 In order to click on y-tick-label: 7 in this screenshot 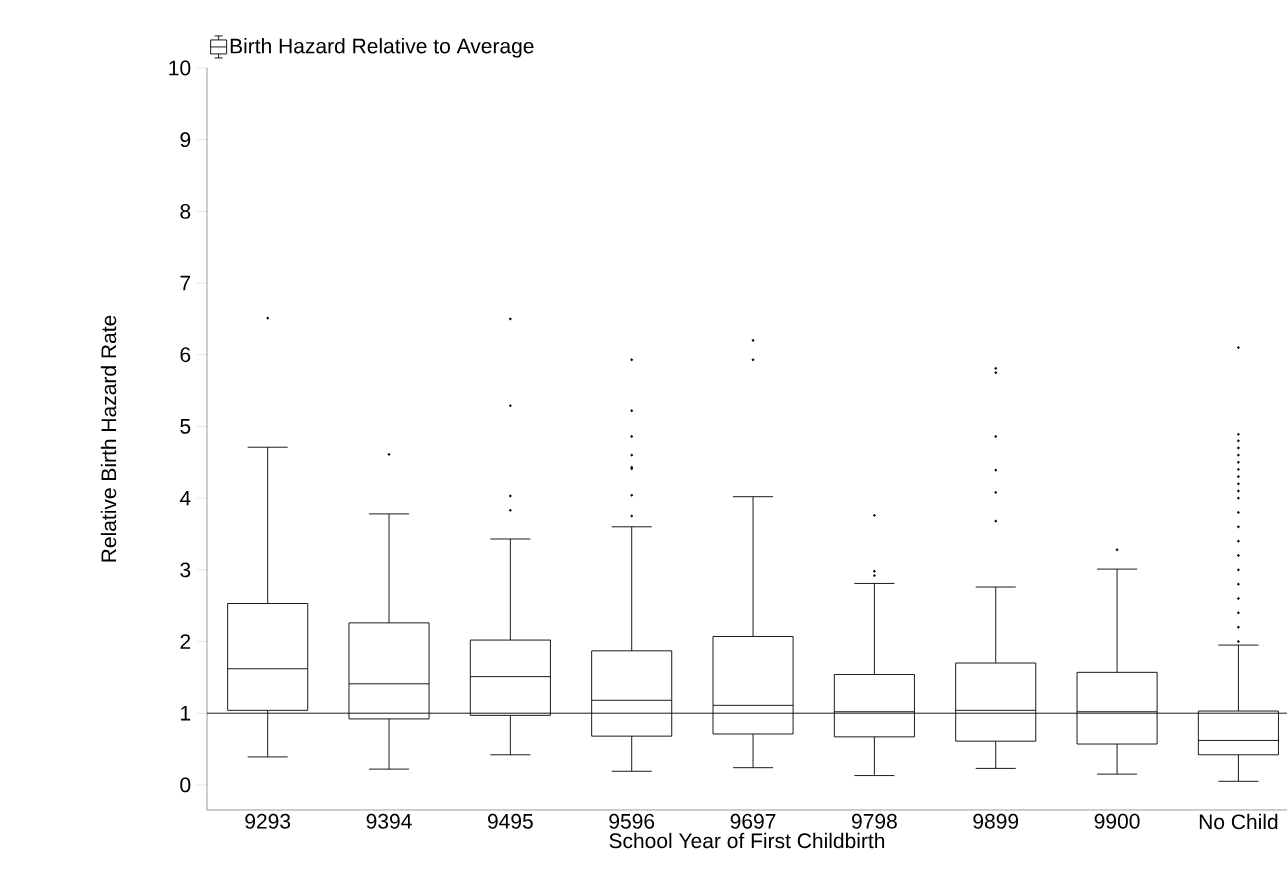, I will do `click(185, 283)`.